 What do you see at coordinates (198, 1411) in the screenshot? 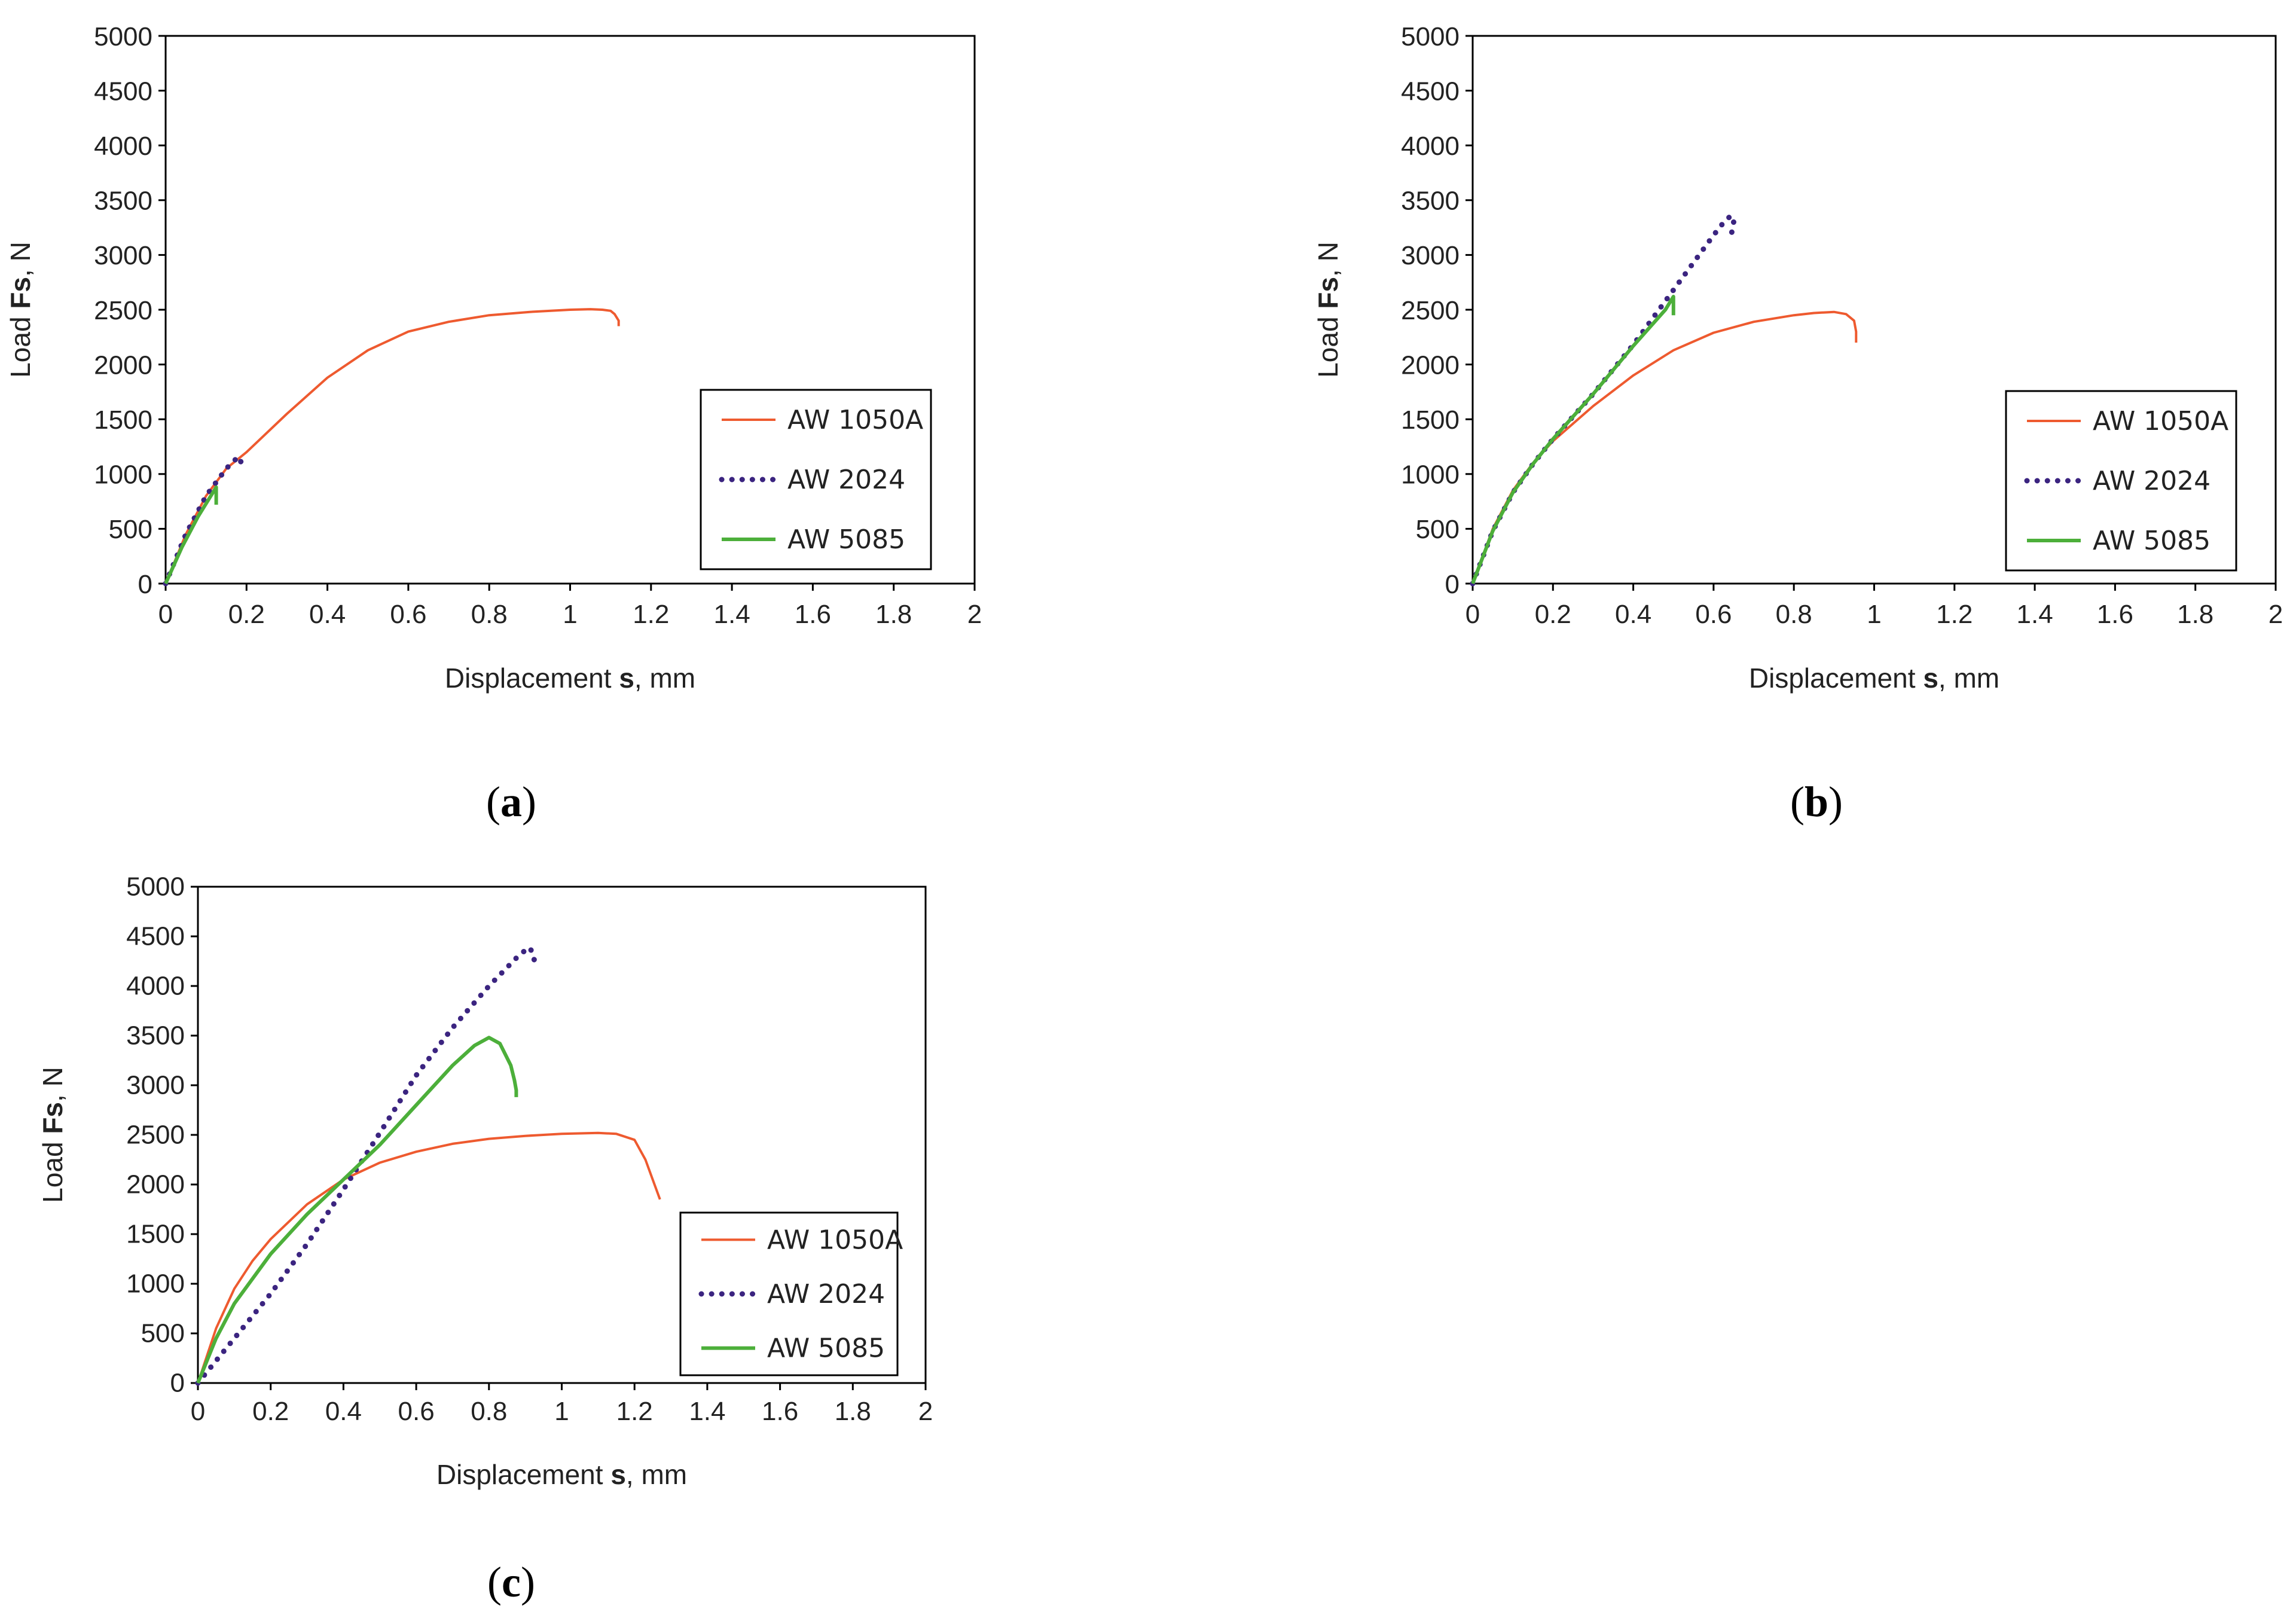
I see `x-tick-label: 0` at bounding box center [198, 1411].